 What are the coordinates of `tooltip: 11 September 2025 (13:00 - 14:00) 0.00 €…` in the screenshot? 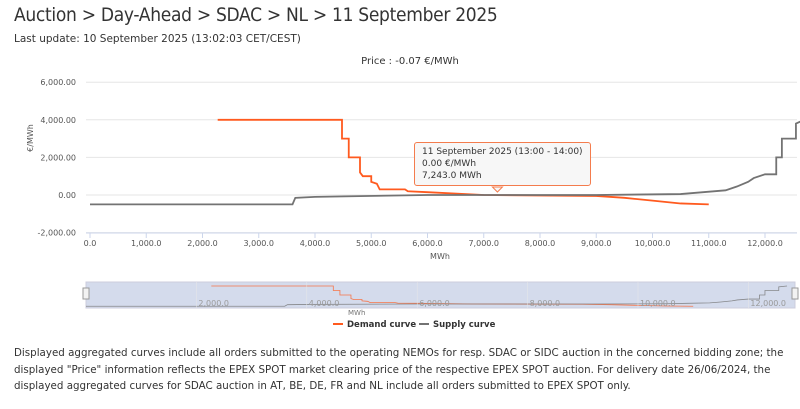 It's located at (502, 164).